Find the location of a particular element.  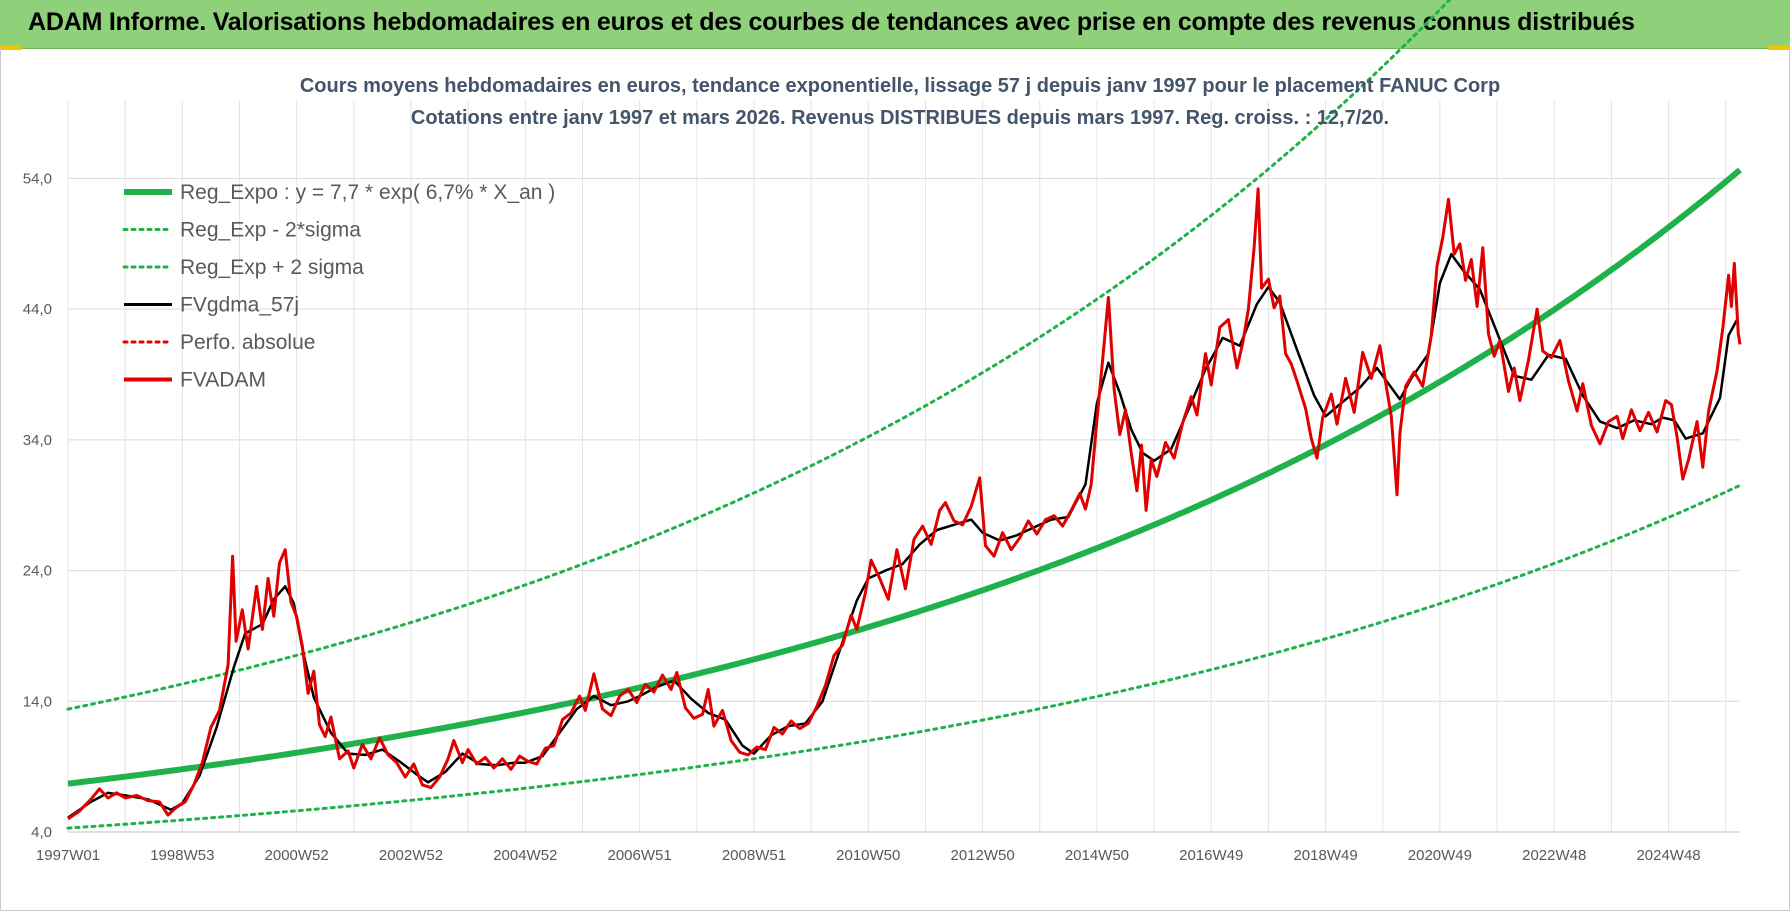

x-tick-label: 2010W50 is located at coordinates (868, 855).